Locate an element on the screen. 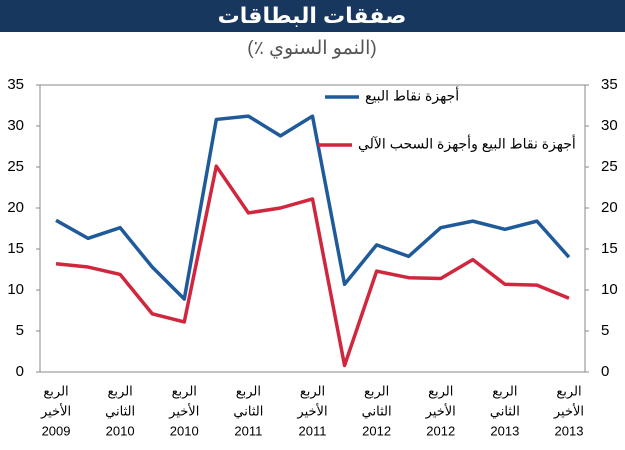 This screenshot has width=625, height=450. y2-tick-label: 20 is located at coordinates (609, 207).